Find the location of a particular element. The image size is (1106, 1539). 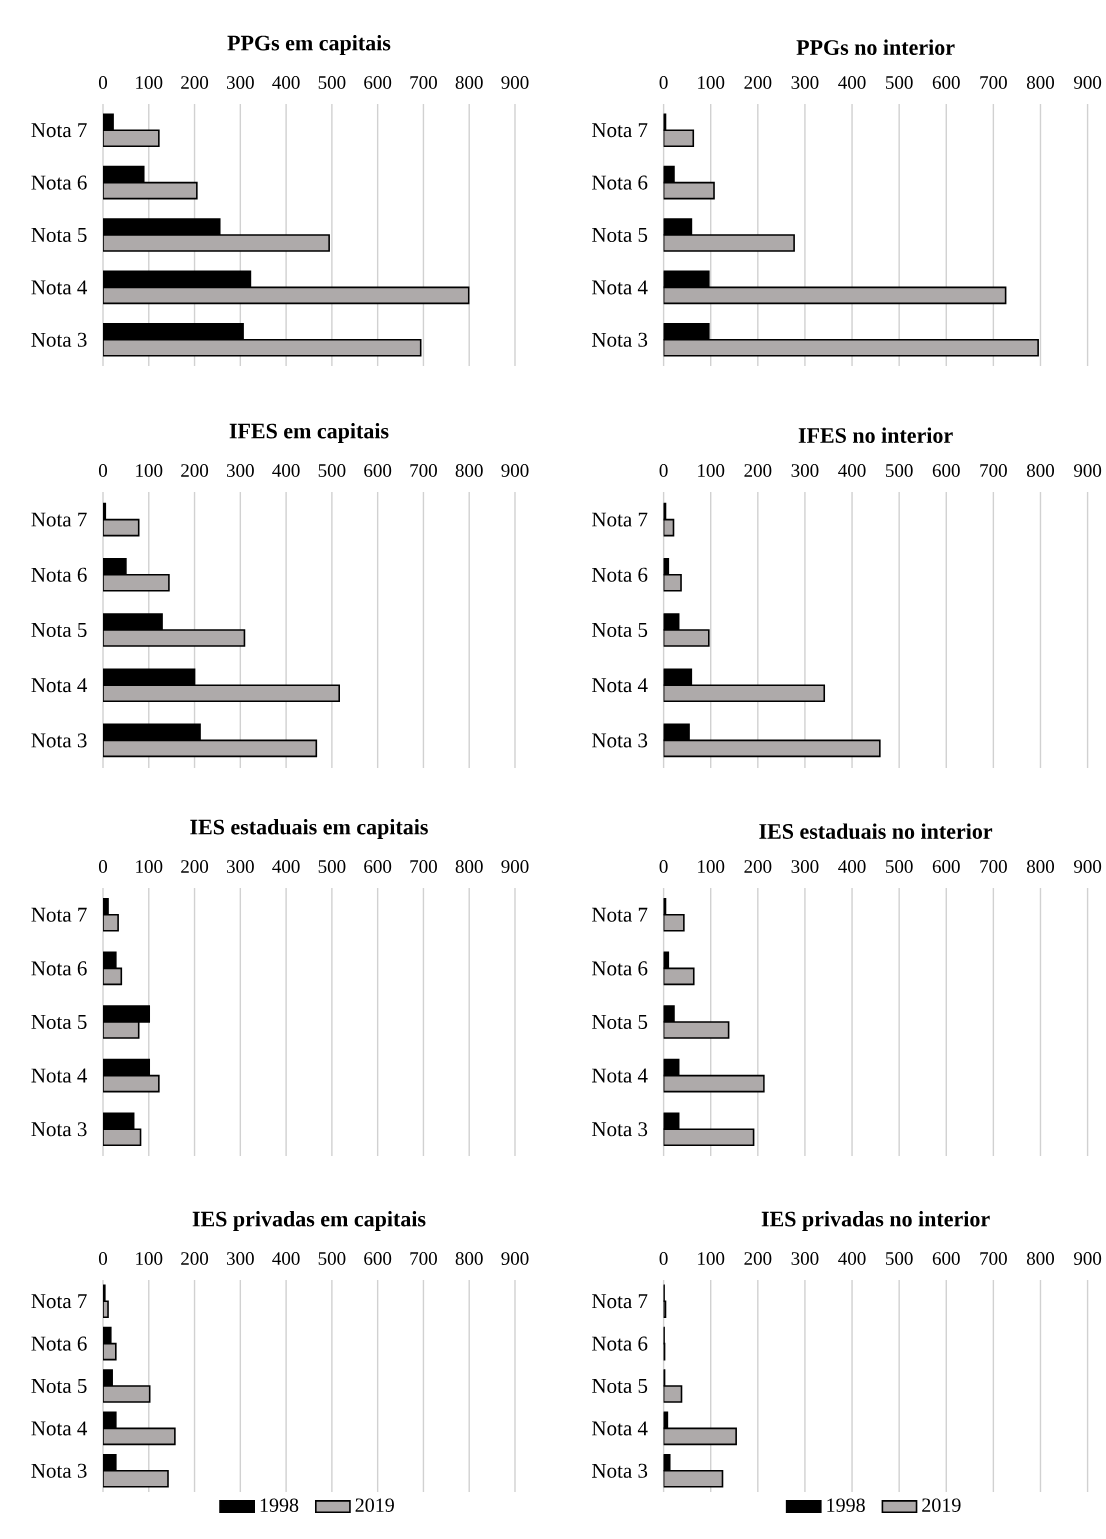

chart-title: IES privadas em capitais is located at coordinates (309, 1221).